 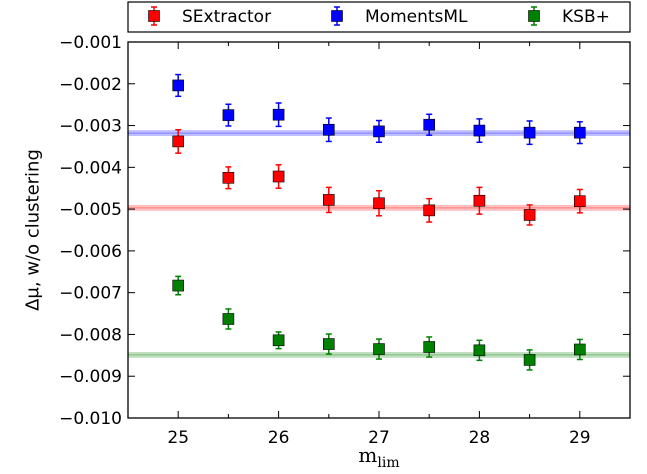 What do you see at coordinates (378, 457) in the screenshot?
I see `x-axis-label: mlim` at bounding box center [378, 457].